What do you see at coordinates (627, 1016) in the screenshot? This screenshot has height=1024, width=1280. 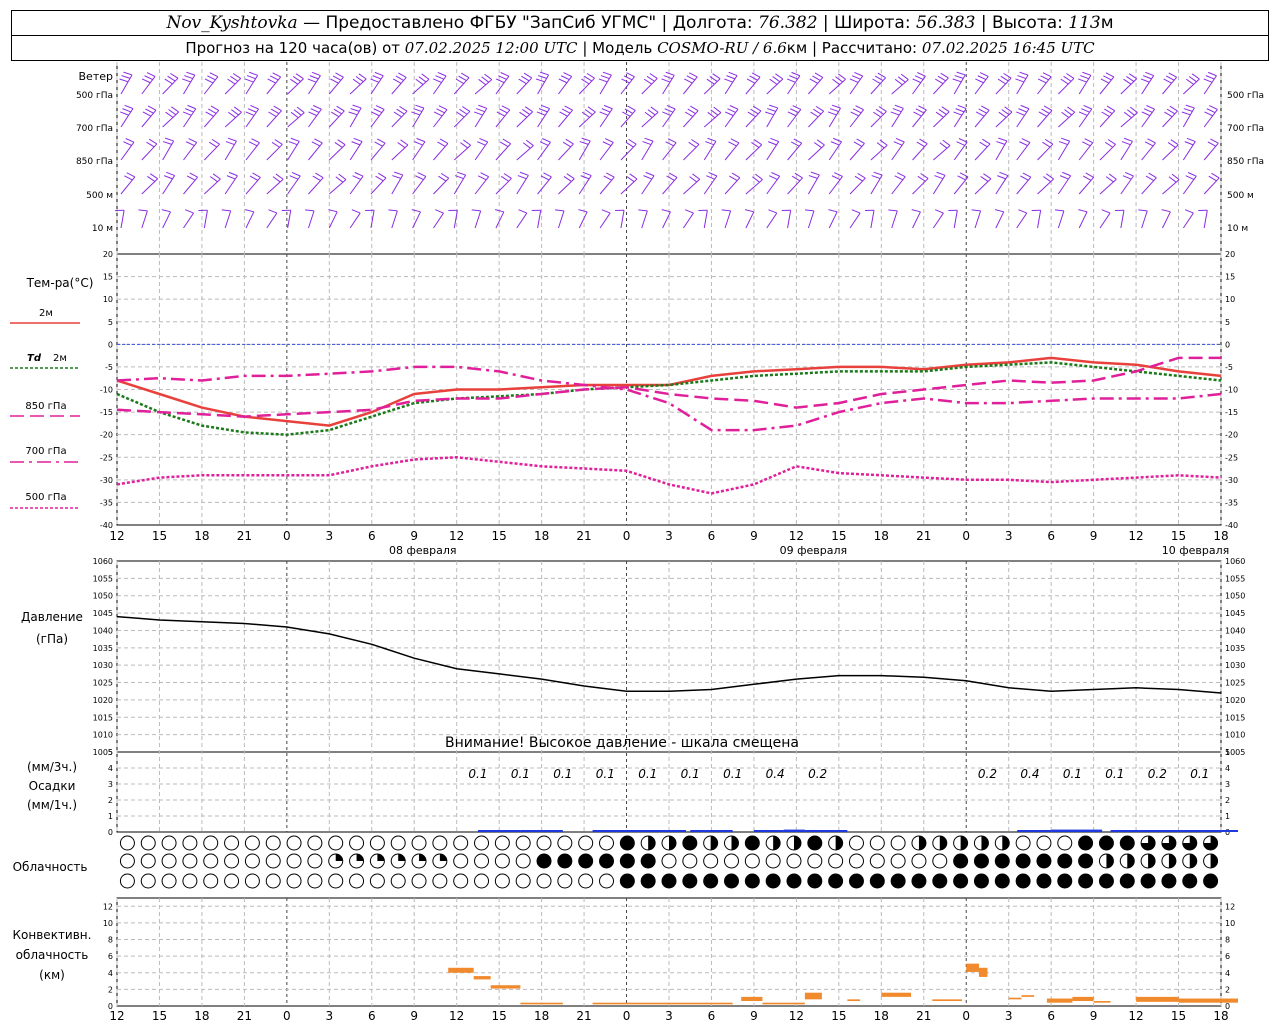 I see `x-tick-label-bottom: 0` at bounding box center [627, 1016].